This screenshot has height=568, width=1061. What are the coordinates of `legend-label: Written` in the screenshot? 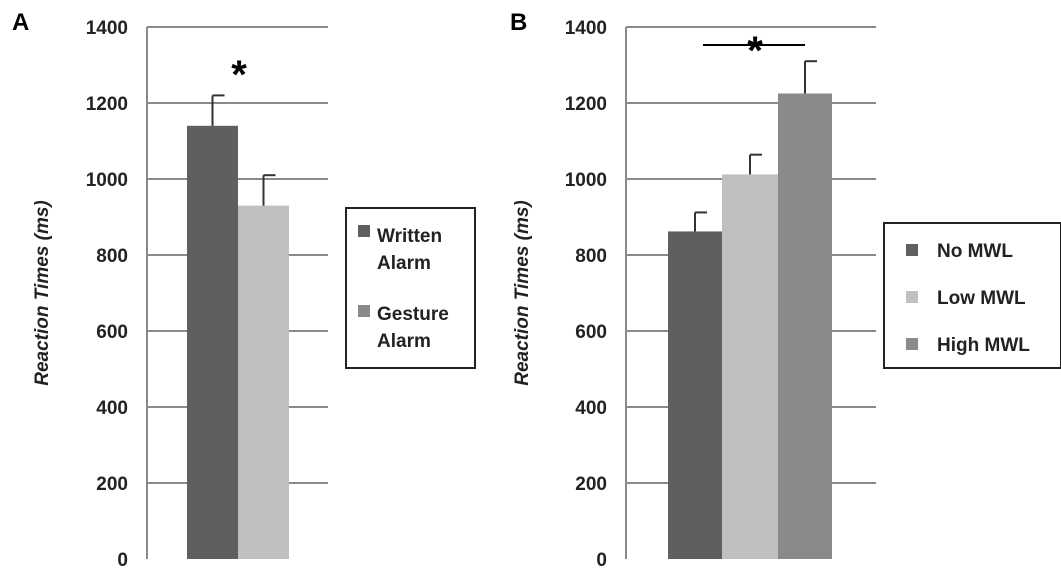 It's located at (409, 236).